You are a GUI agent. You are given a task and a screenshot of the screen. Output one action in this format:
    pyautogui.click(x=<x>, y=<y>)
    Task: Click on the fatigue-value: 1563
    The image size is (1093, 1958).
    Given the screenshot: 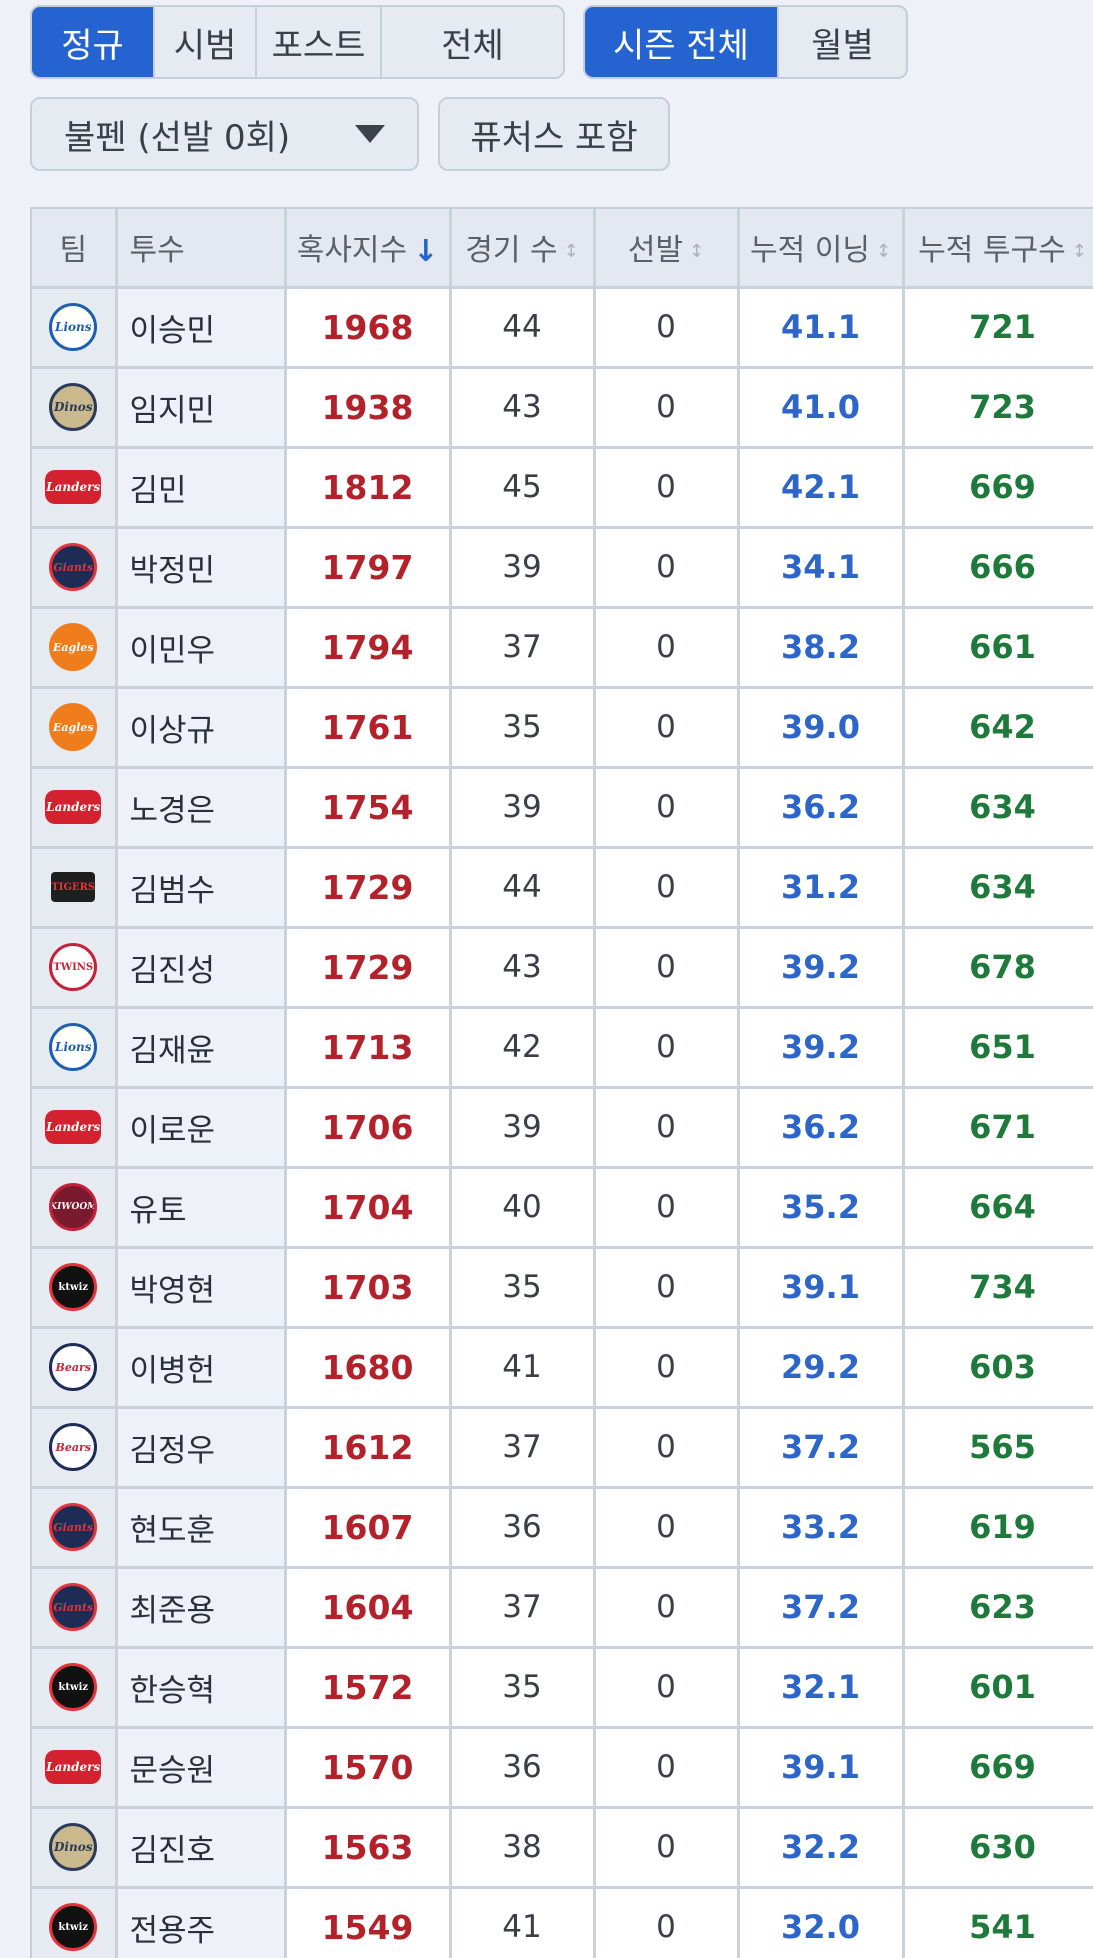 What is the action you would take?
    pyautogui.click(x=368, y=1848)
    